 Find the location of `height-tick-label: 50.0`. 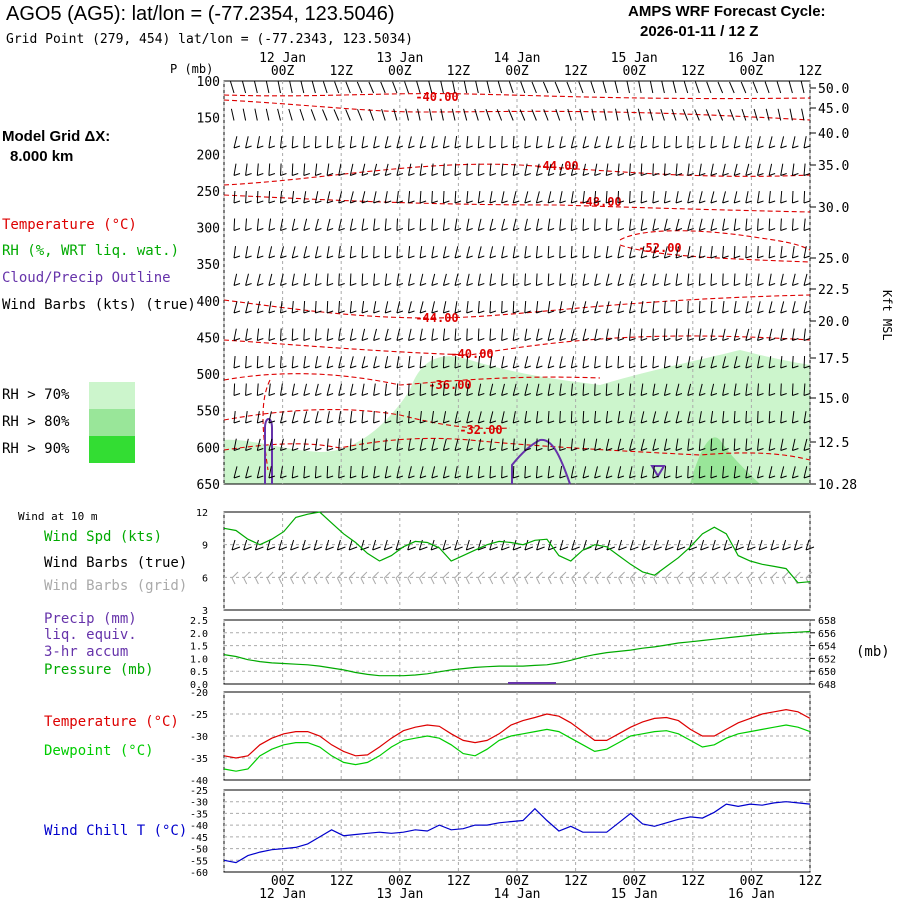

height-tick-label: 50.0 is located at coordinates (833, 89).